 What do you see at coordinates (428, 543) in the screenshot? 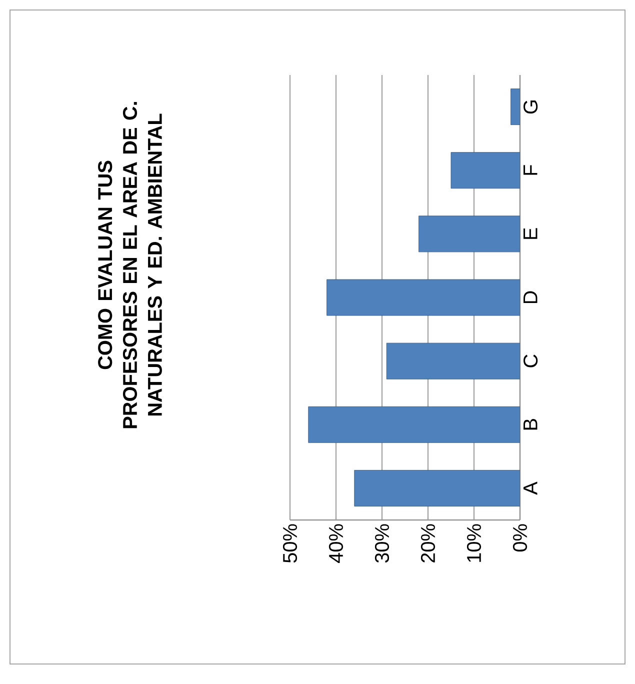
I see `x-tick-label: 20%` at bounding box center [428, 543].